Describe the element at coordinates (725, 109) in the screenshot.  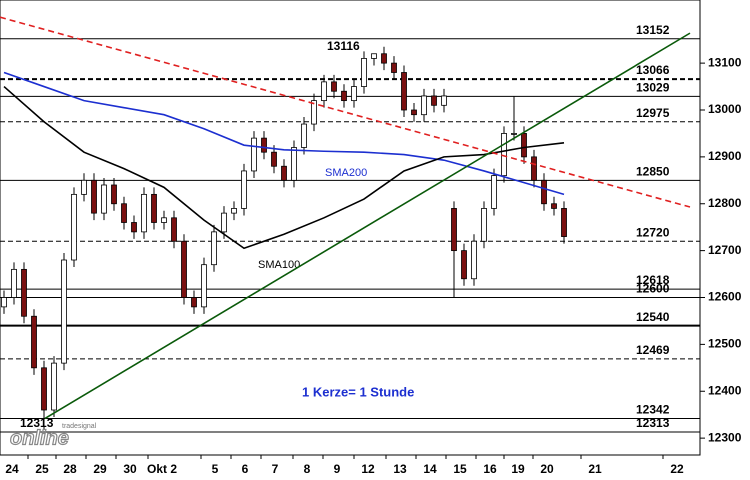
I see `y-tick-label: 13000` at that location.